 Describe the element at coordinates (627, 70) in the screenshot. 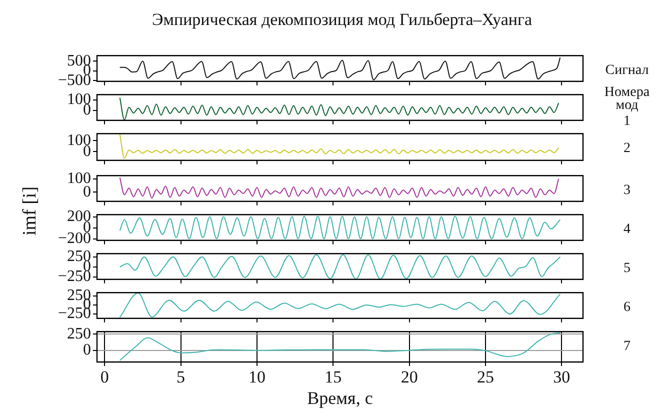

I see `y2-axis-title: Сигнал` at that location.